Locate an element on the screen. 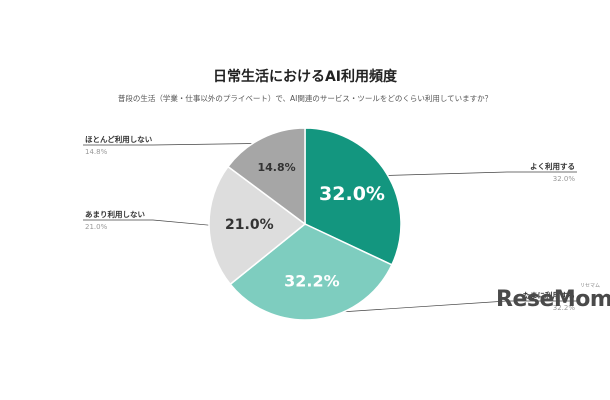  data-label-hotondo: 14.8% is located at coordinates (277, 167).